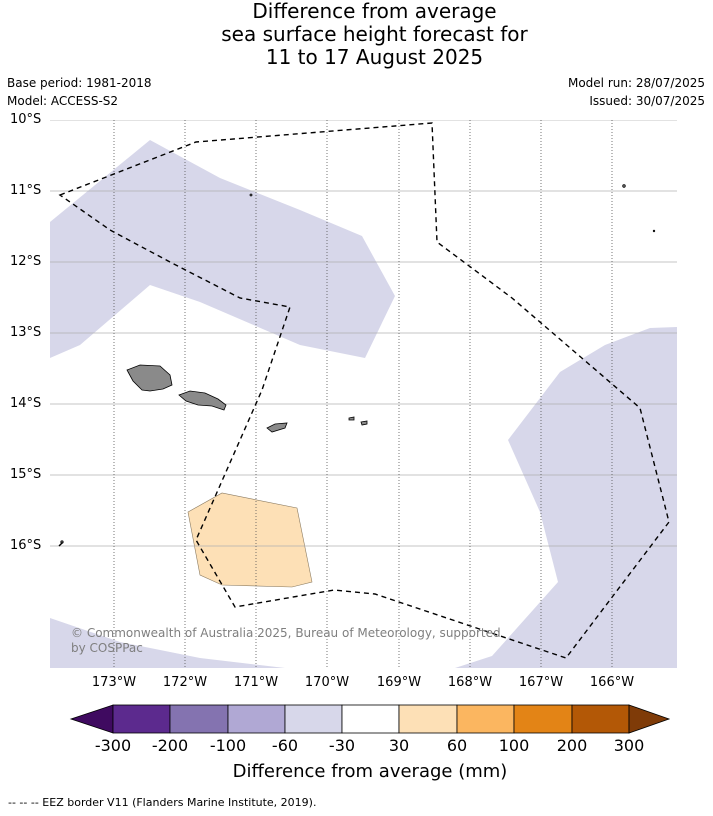  What do you see at coordinates (647, 101) in the screenshot?
I see `issued-text: Issued: 30/07/2025` at bounding box center [647, 101].